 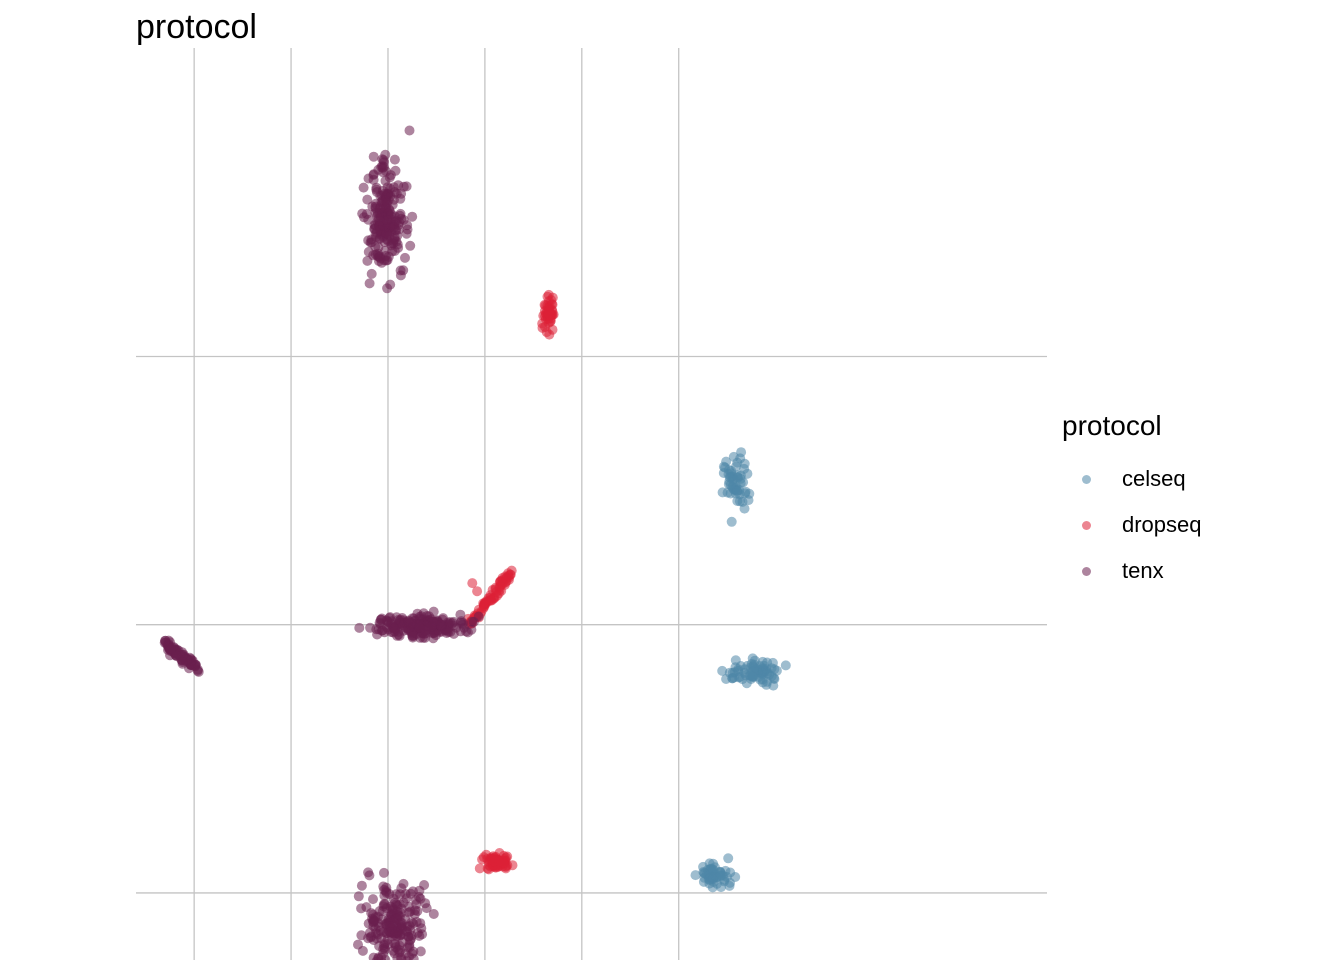 What do you see at coordinates (1162, 524) in the screenshot?
I see `legend-label-dropseq: dropseq` at bounding box center [1162, 524].